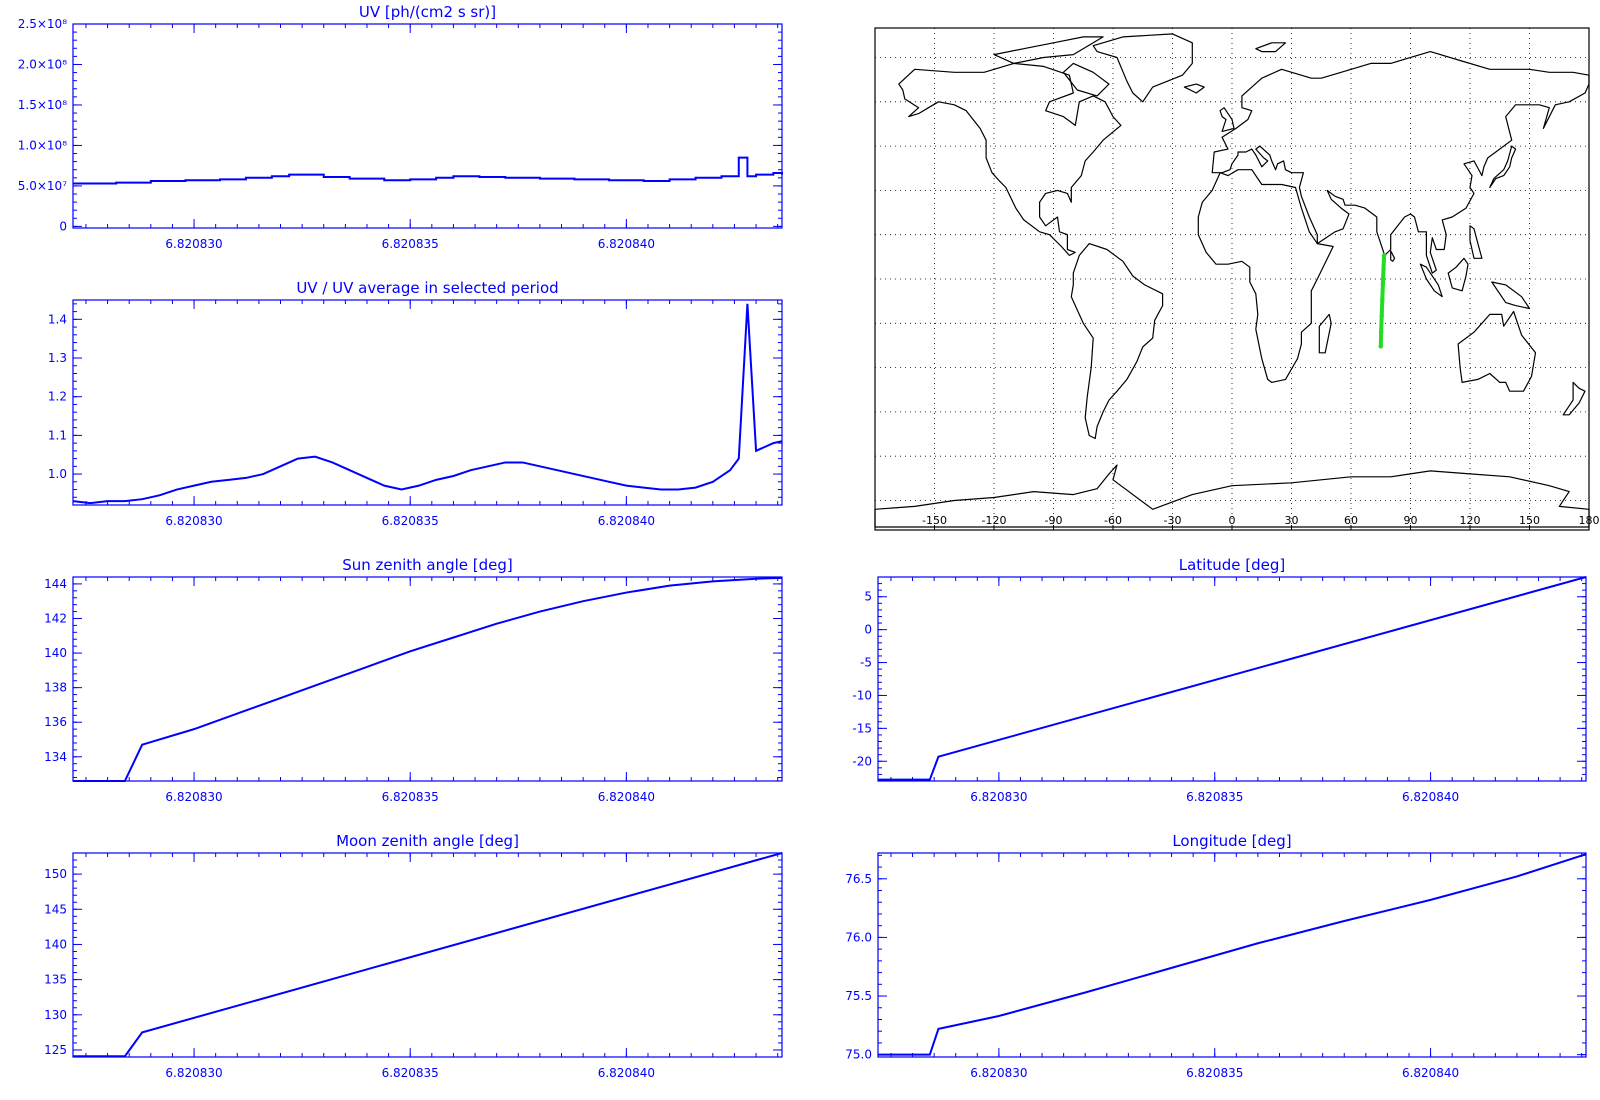 This screenshot has width=1600, height=1100. Describe the element at coordinates (55, 722) in the screenshot. I see `y-tick-label: 136` at that location.